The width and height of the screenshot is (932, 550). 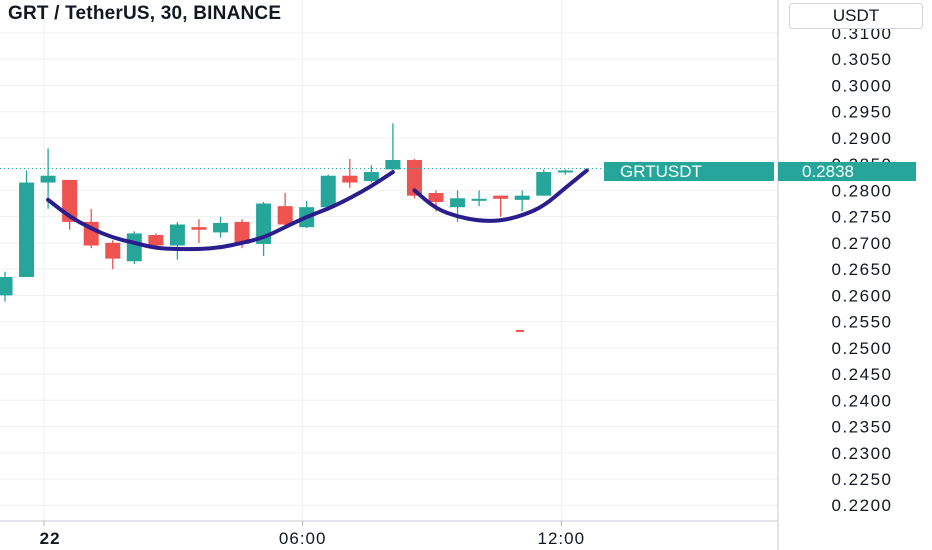 What do you see at coordinates (862, 427) in the screenshot?
I see `price-tick-label: 0.2350` at bounding box center [862, 427].